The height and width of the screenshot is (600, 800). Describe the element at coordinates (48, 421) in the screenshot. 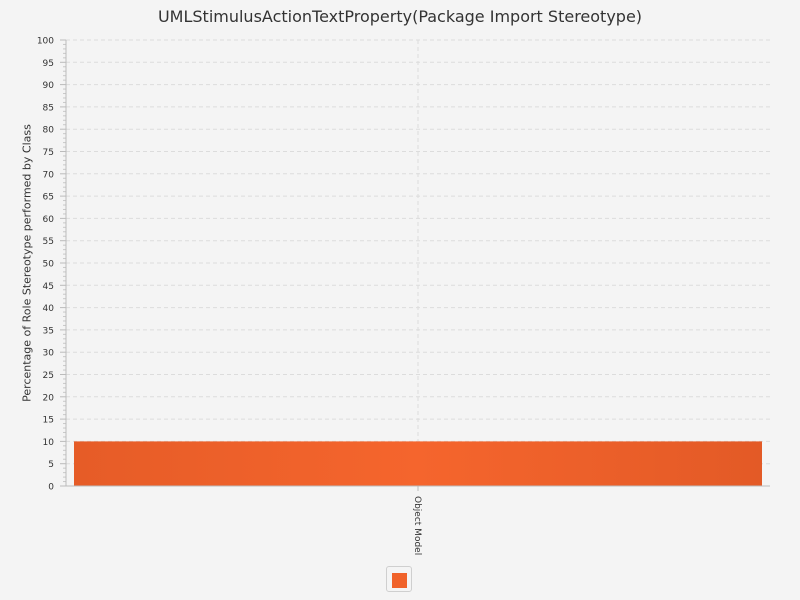

I see `y-tick-label: 15` at that location.